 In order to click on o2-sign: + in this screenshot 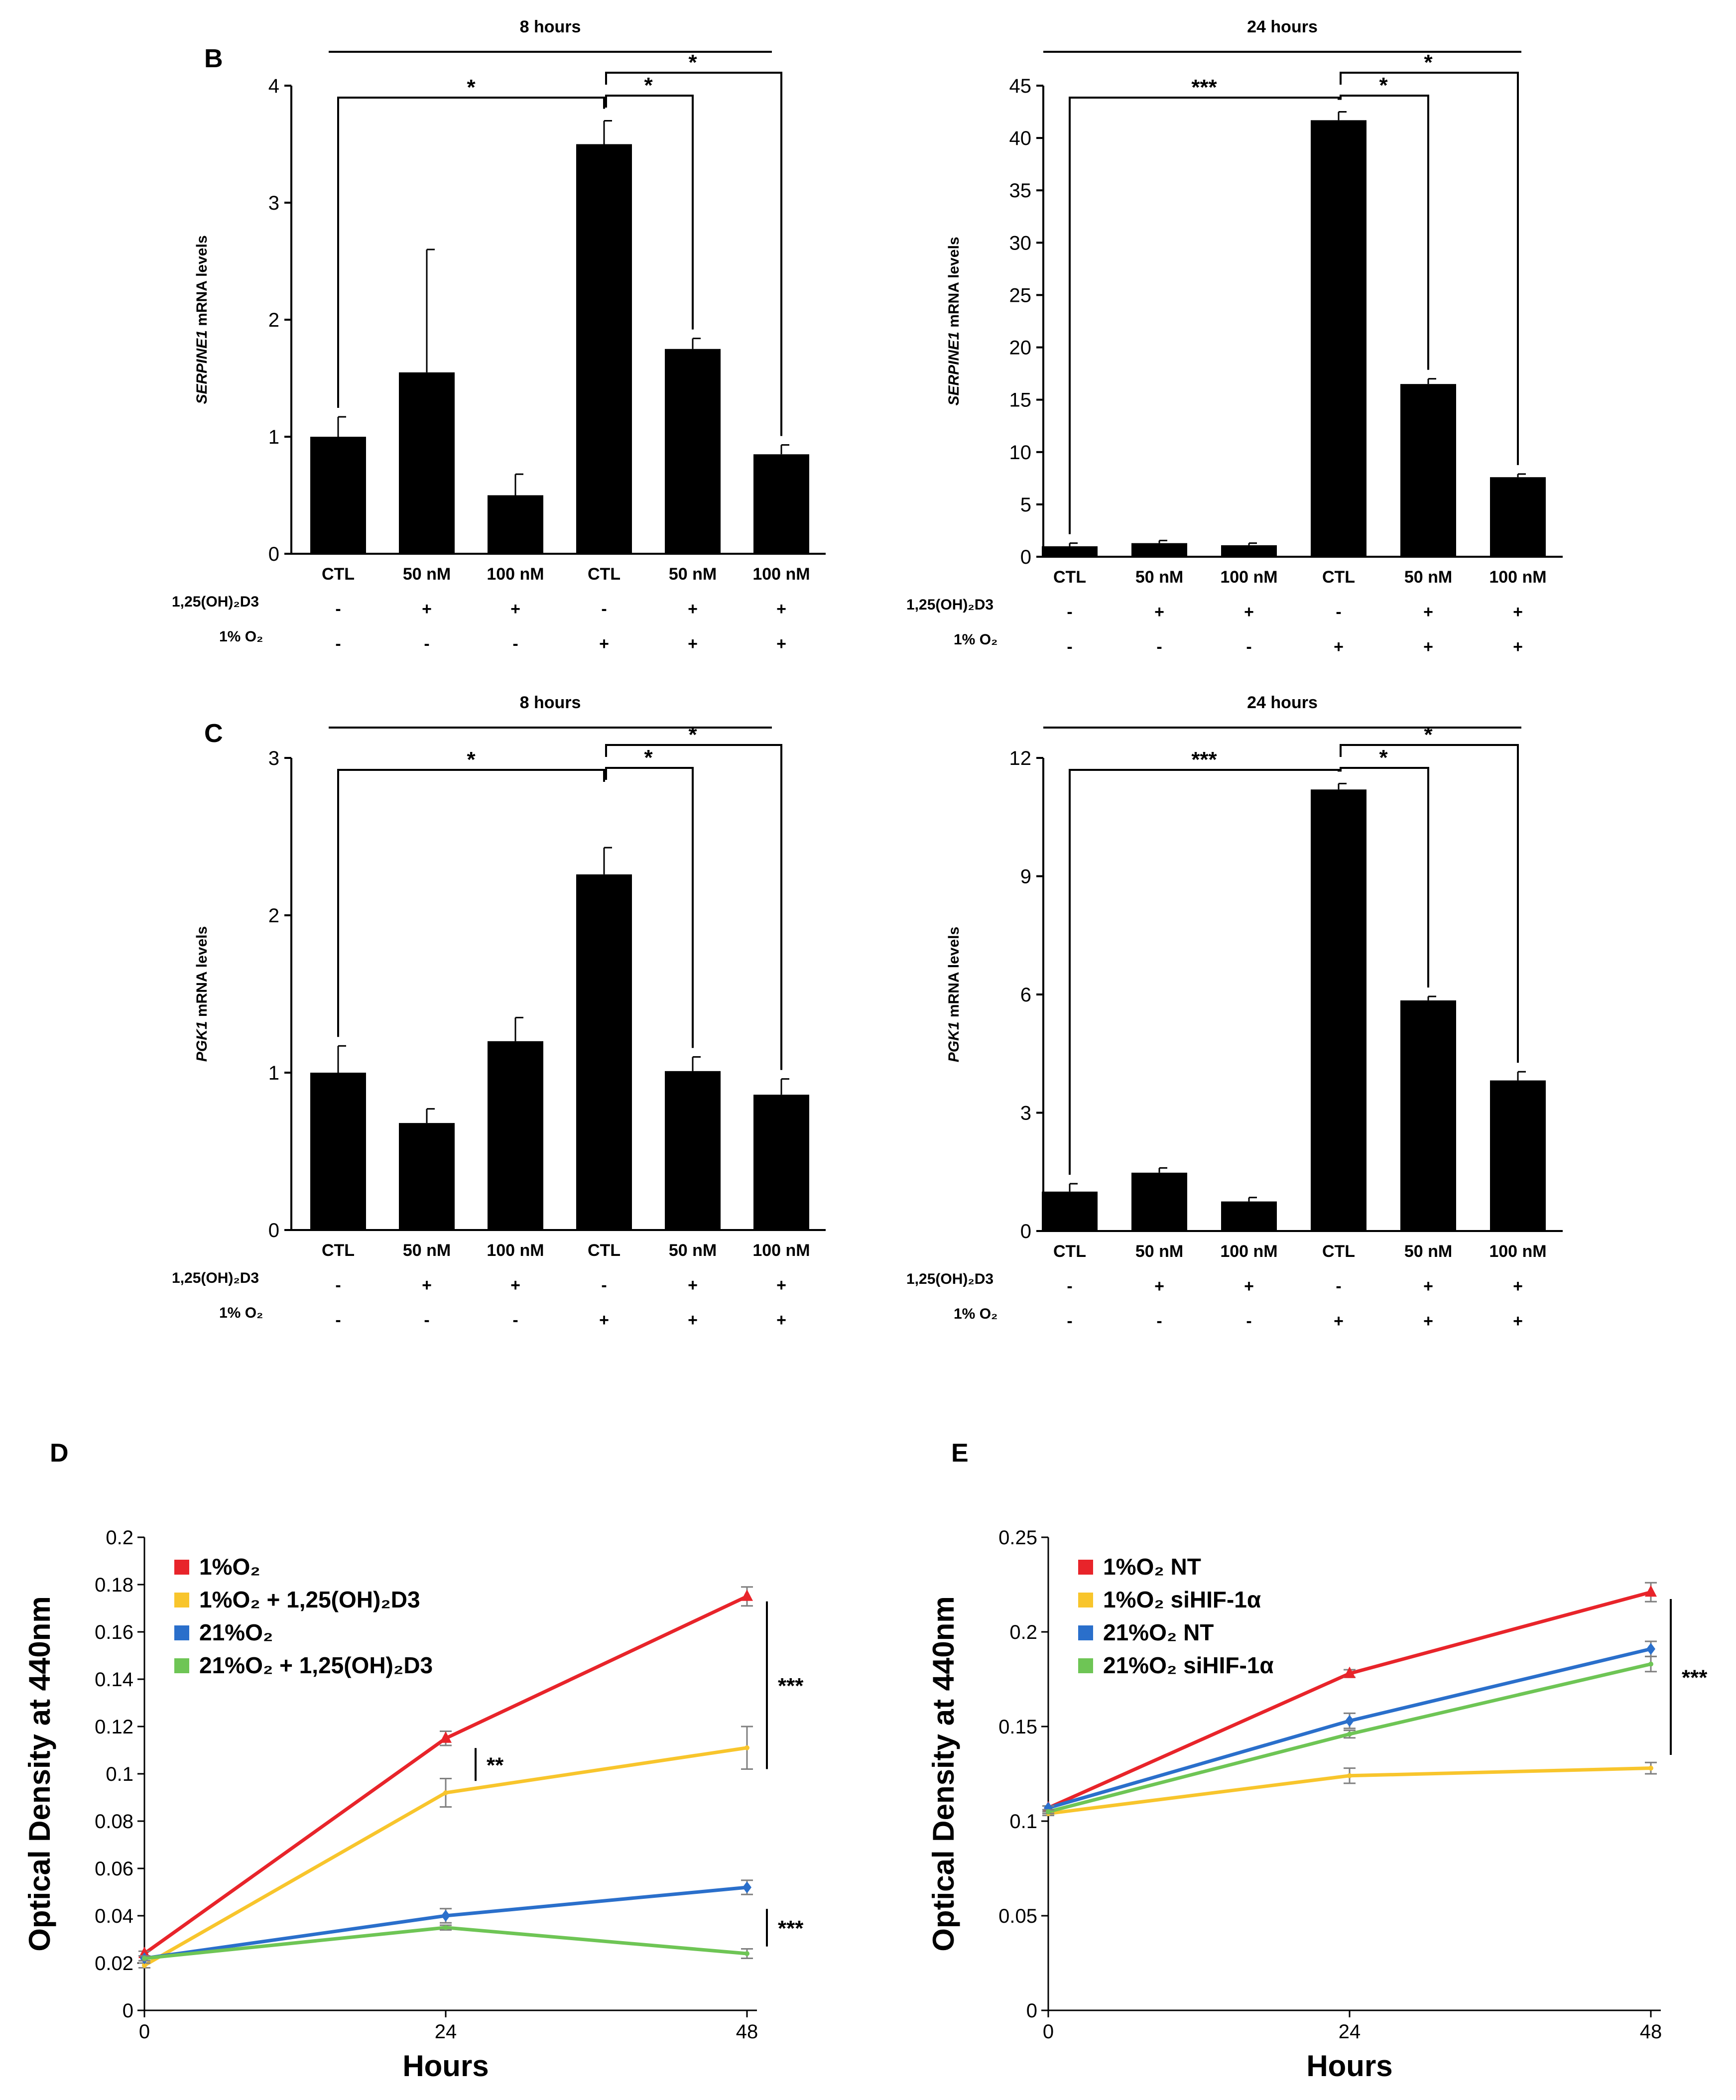, I will do `click(693, 643)`.